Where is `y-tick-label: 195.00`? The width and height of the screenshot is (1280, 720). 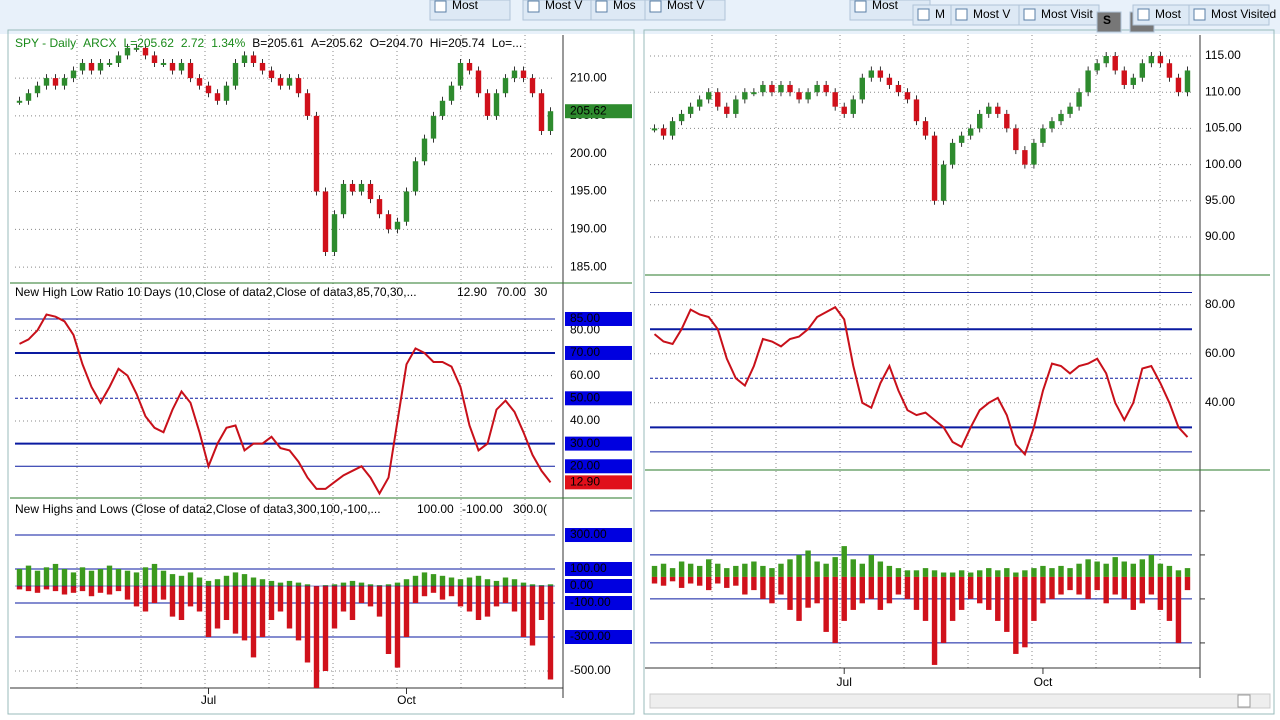
y-tick-label: 195.00 is located at coordinates (588, 191).